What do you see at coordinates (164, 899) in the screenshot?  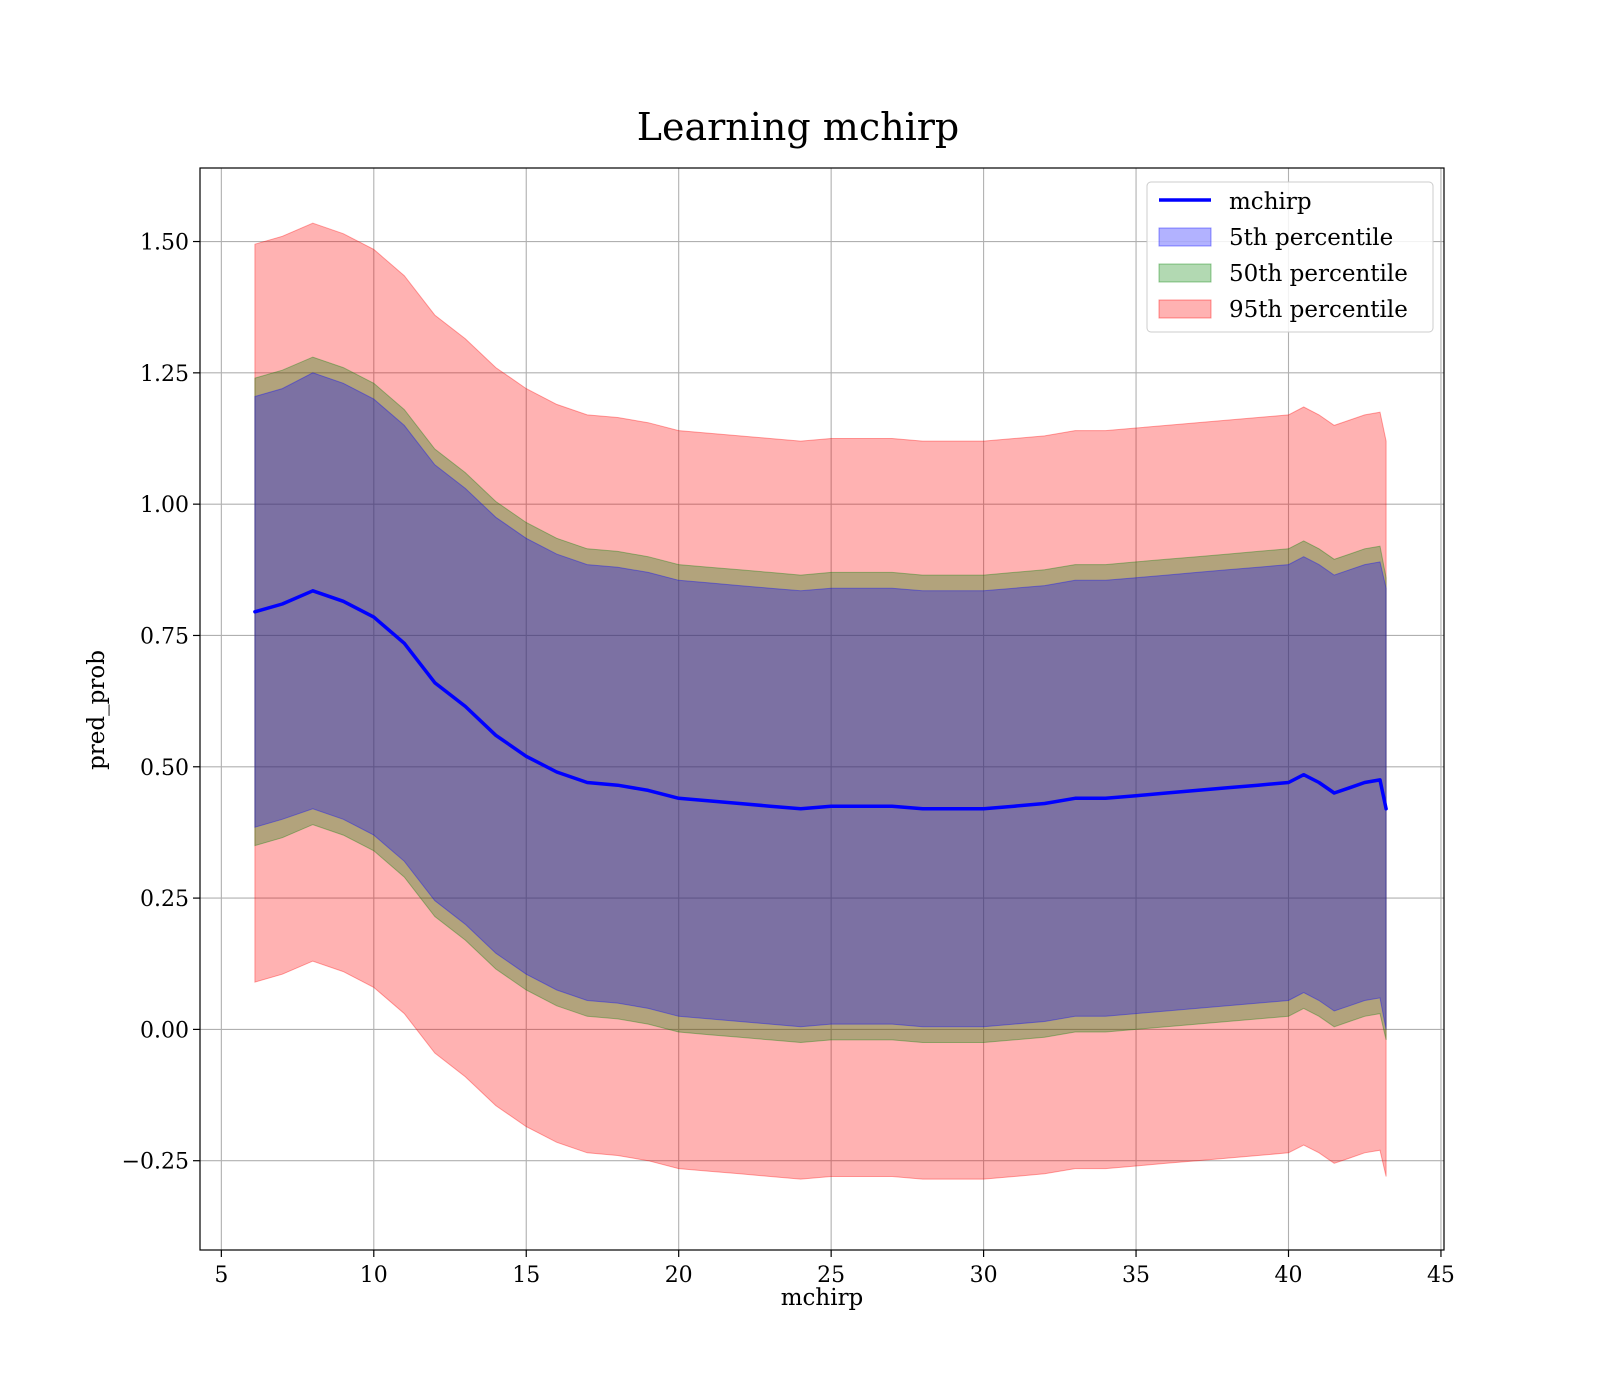 I see `y-tick-label: 0.25` at bounding box center [164, 899].